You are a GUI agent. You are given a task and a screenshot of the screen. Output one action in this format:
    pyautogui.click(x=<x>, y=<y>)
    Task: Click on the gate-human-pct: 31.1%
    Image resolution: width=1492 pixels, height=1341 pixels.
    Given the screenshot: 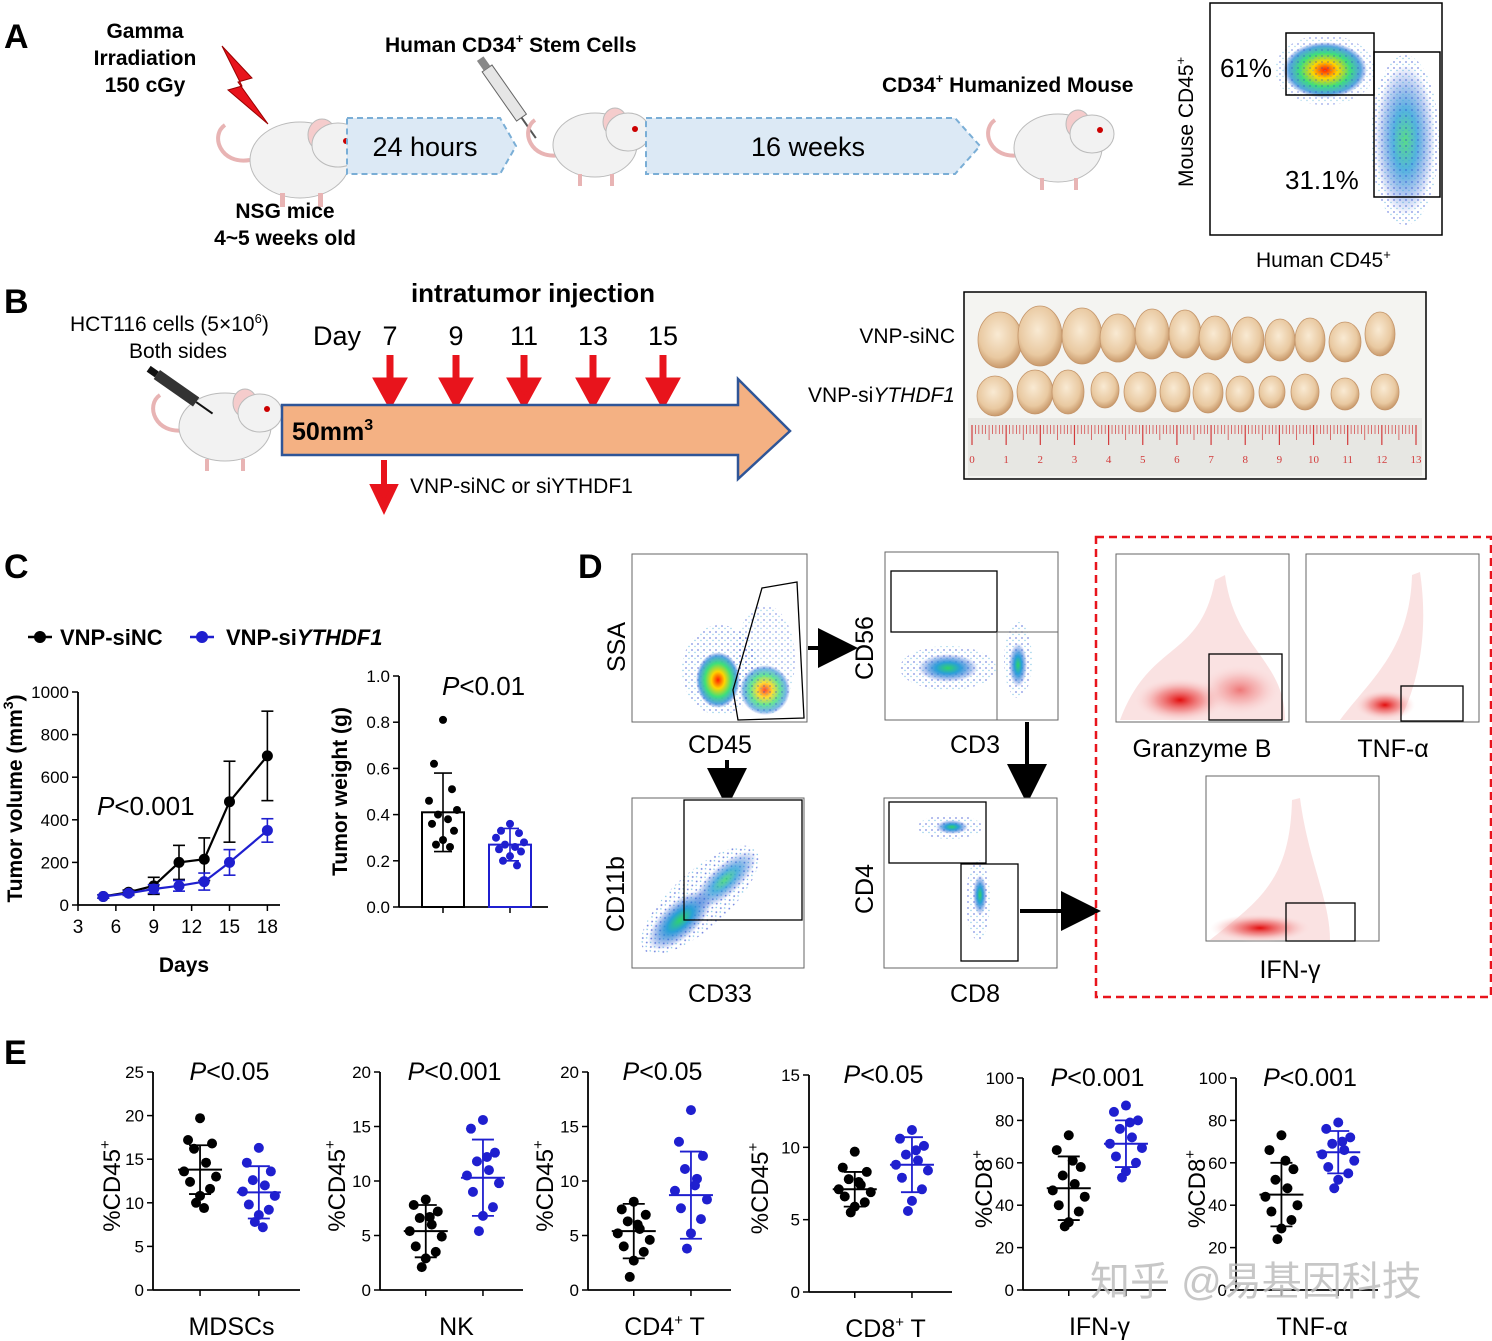 What is the action you would take?
    pyautogui.click(x=1322, y=180)
    